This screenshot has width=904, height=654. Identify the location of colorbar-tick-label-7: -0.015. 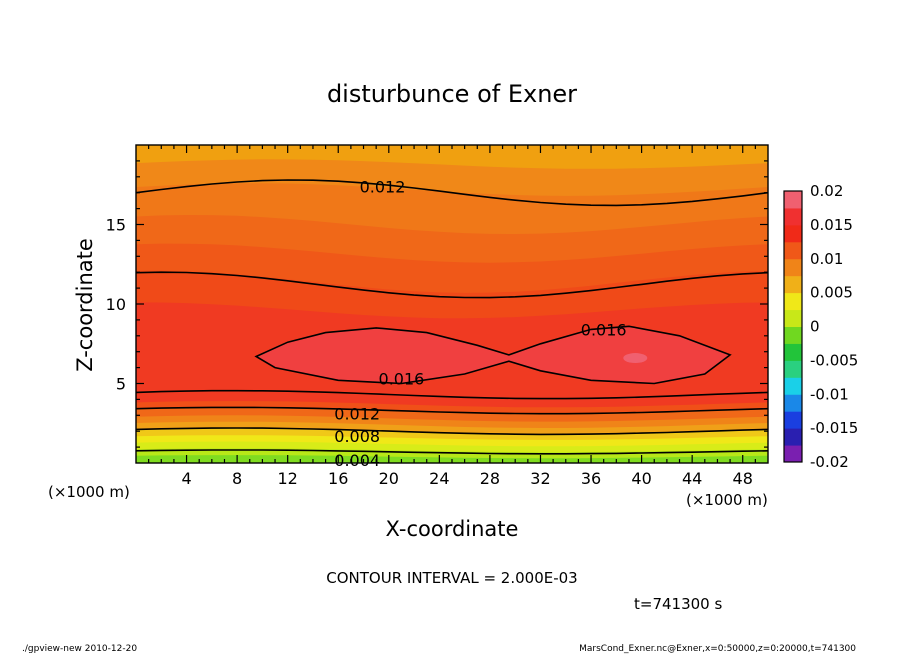
(834, 428).